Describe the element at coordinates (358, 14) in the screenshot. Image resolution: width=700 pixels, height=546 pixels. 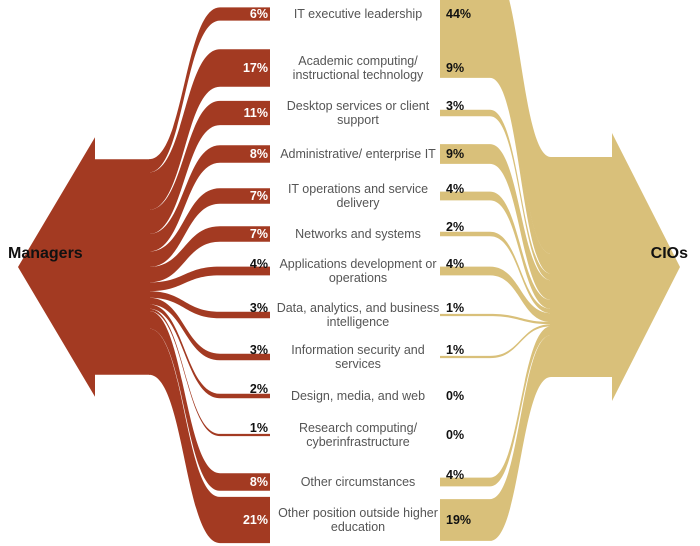
I see `category-label: IT executive leadership` at that location.